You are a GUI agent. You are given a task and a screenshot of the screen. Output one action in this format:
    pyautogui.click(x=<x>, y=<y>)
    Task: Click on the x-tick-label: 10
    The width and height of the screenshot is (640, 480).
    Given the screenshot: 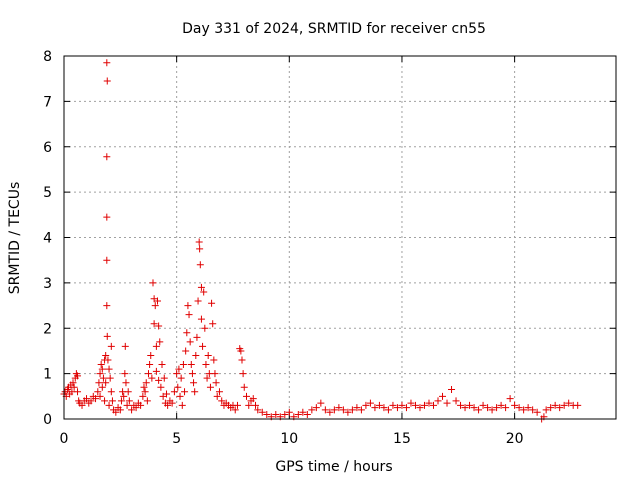 What is the action you would take?
    pyautogui.click(x=289, y=439)
    